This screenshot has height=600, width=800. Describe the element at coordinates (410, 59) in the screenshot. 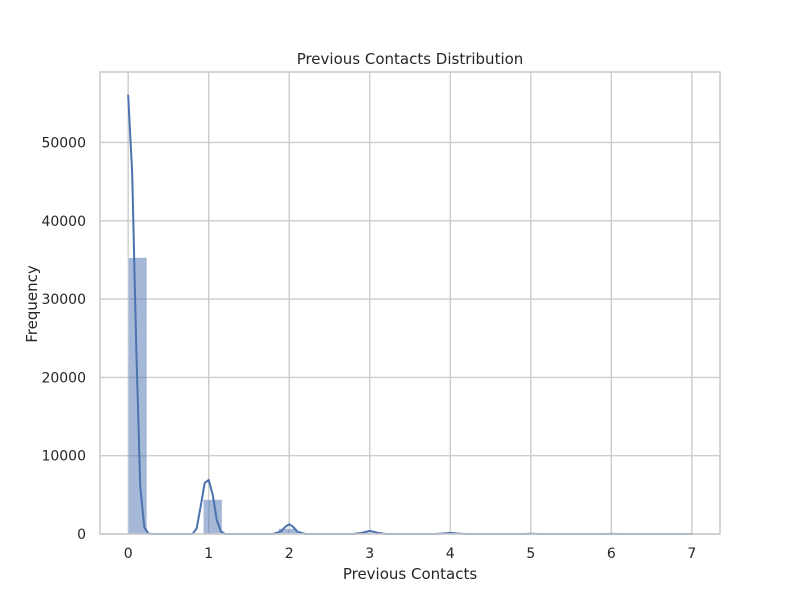

I see `chart-title: Previous Contacts Distribution` at that location.